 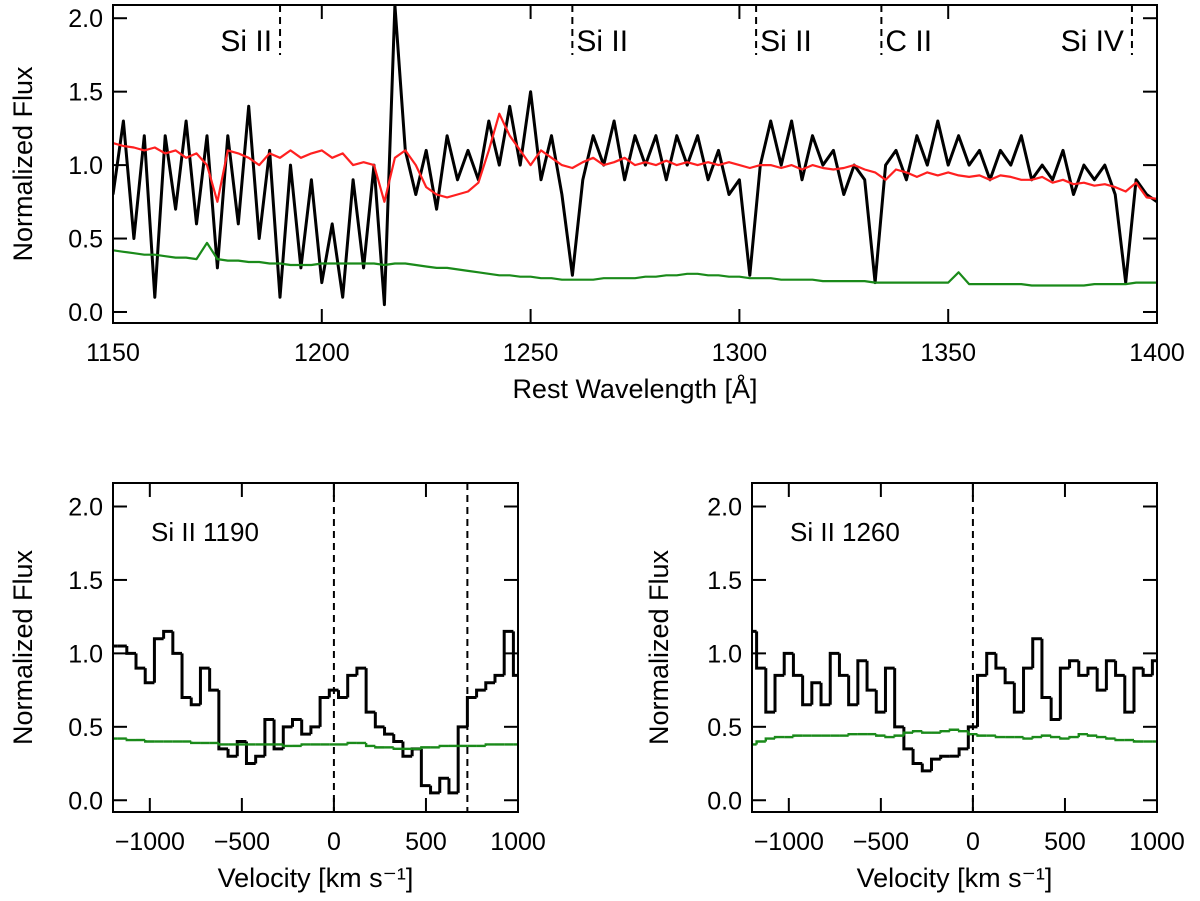 I want to click on line-label: C II, so click(x=908, y=41).